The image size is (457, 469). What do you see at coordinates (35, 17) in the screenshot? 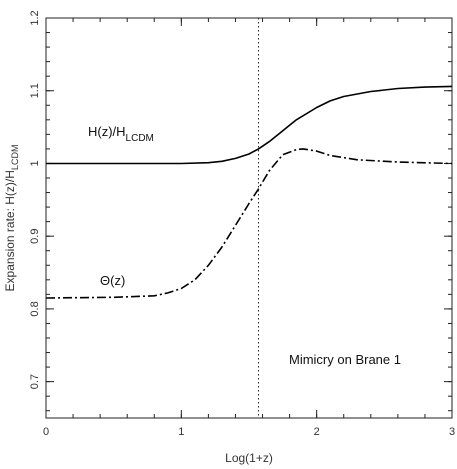
I see `y-tick-label: 1.2` at bounding box center [35, 17].